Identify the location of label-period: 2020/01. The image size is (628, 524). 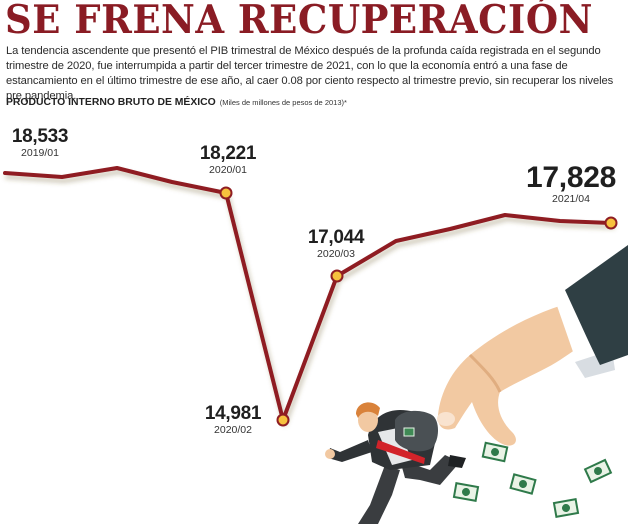
(228, 170).